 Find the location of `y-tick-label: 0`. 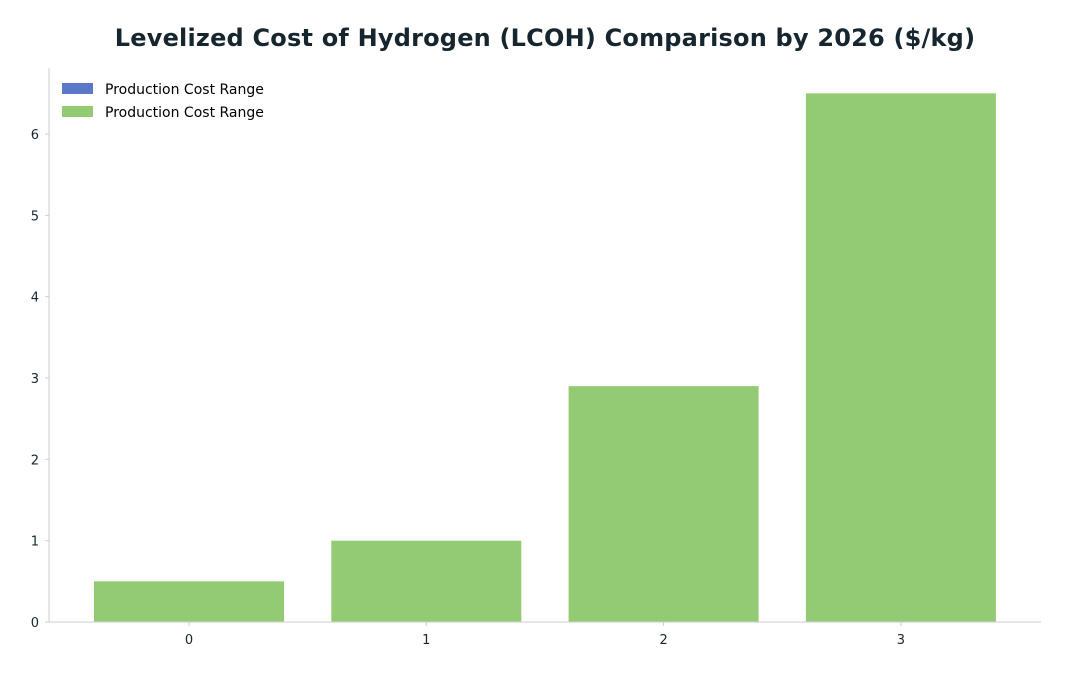

y-tick-label: 0 is located at coordinates (35, 623).